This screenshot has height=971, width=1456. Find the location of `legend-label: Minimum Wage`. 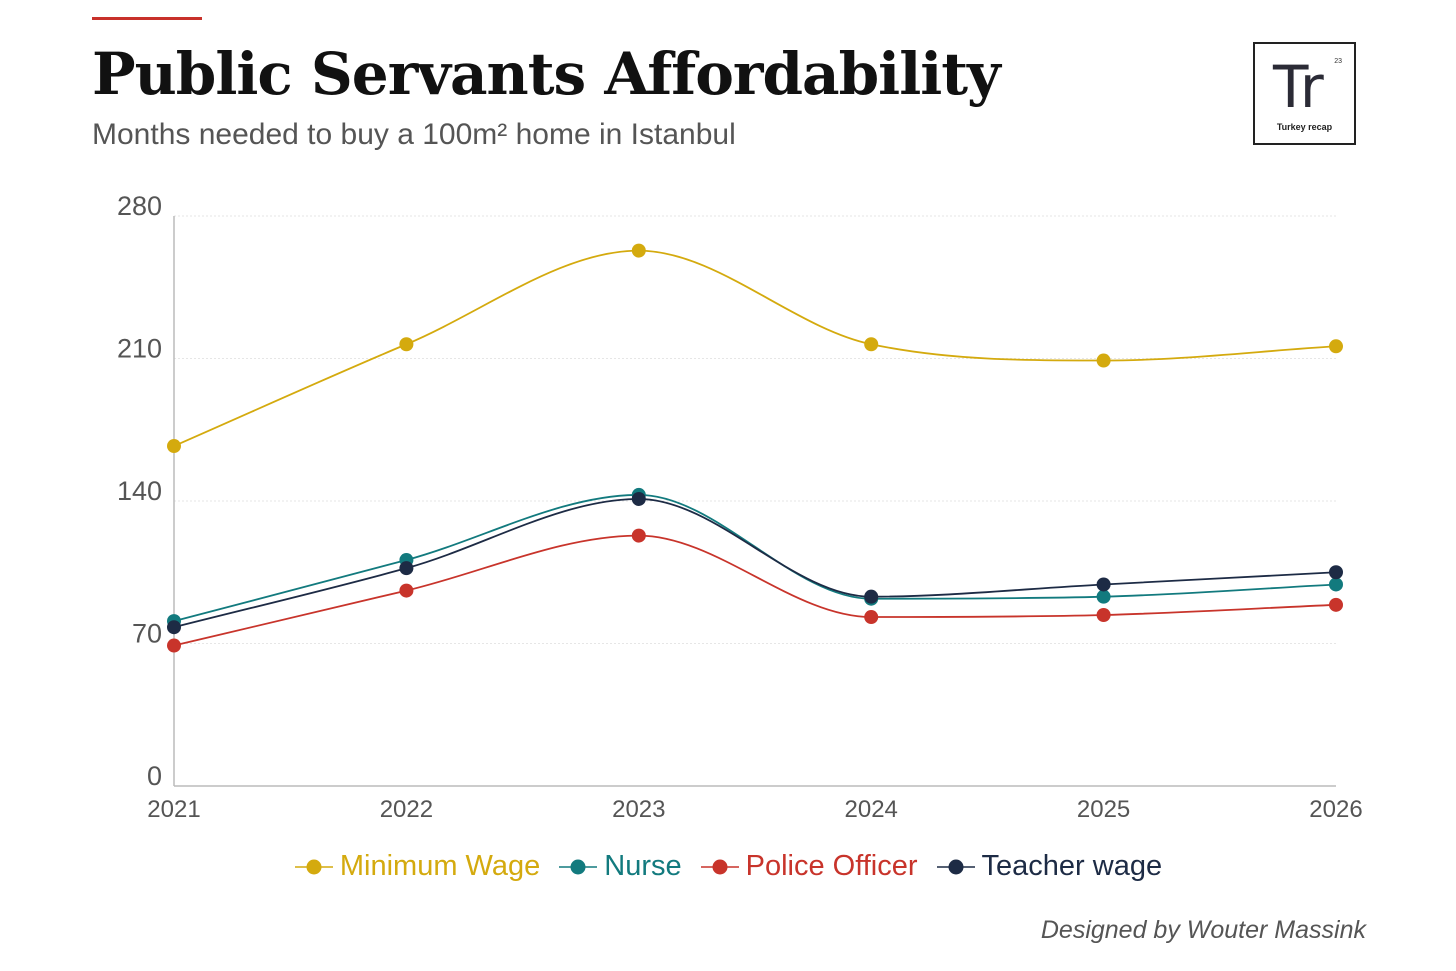

legend-label: Minimum Wage is located at coordinates (440, 866).